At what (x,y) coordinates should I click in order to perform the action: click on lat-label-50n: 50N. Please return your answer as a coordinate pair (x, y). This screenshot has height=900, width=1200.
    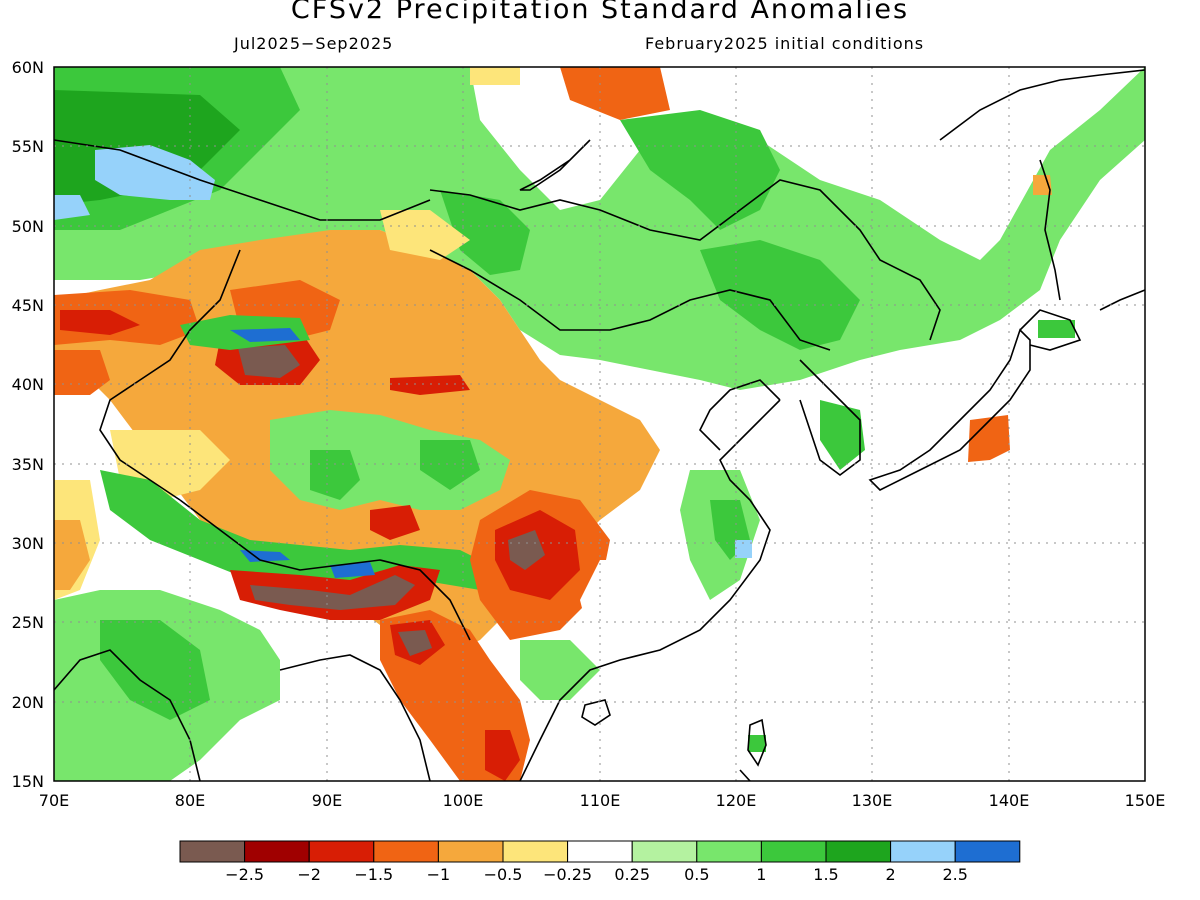
    Looking at the image, I should click on (28, 226).